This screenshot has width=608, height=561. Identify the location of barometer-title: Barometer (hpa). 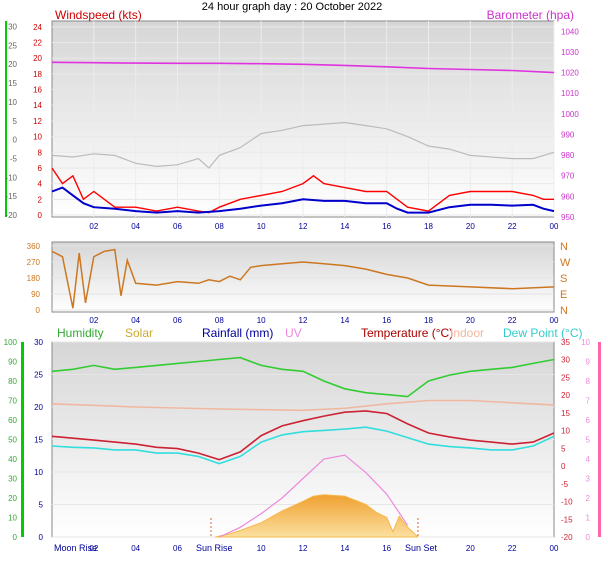
(530, 15).